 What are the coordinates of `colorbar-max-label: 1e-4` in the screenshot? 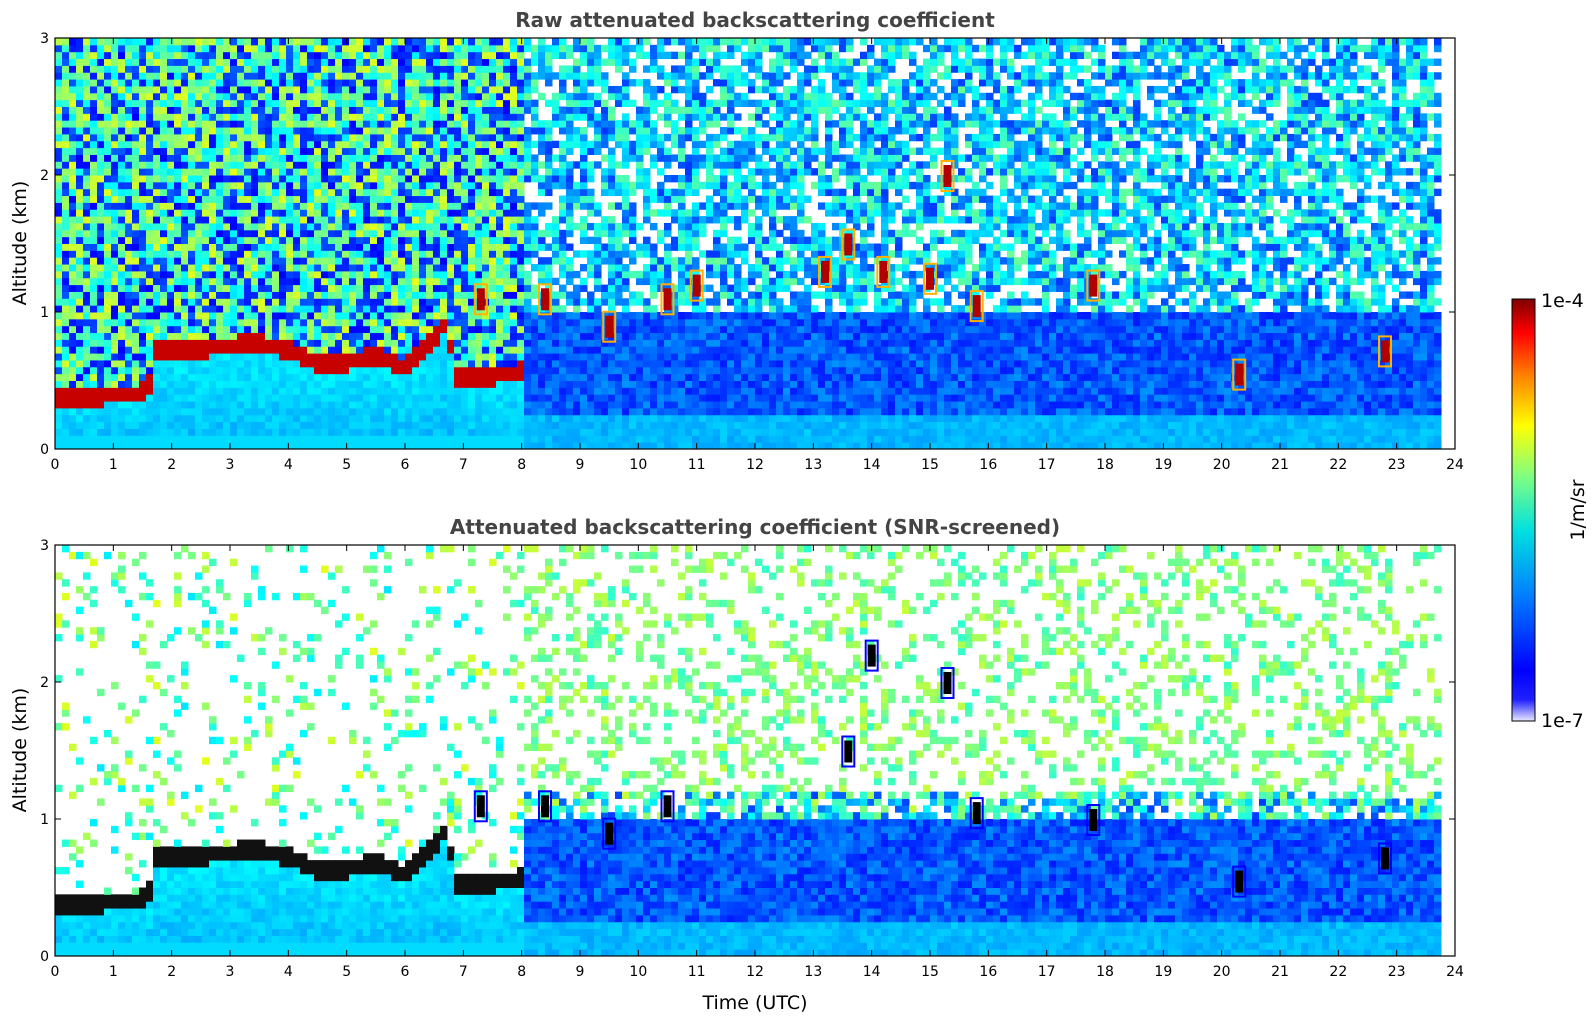 It's located at (1562, 301).